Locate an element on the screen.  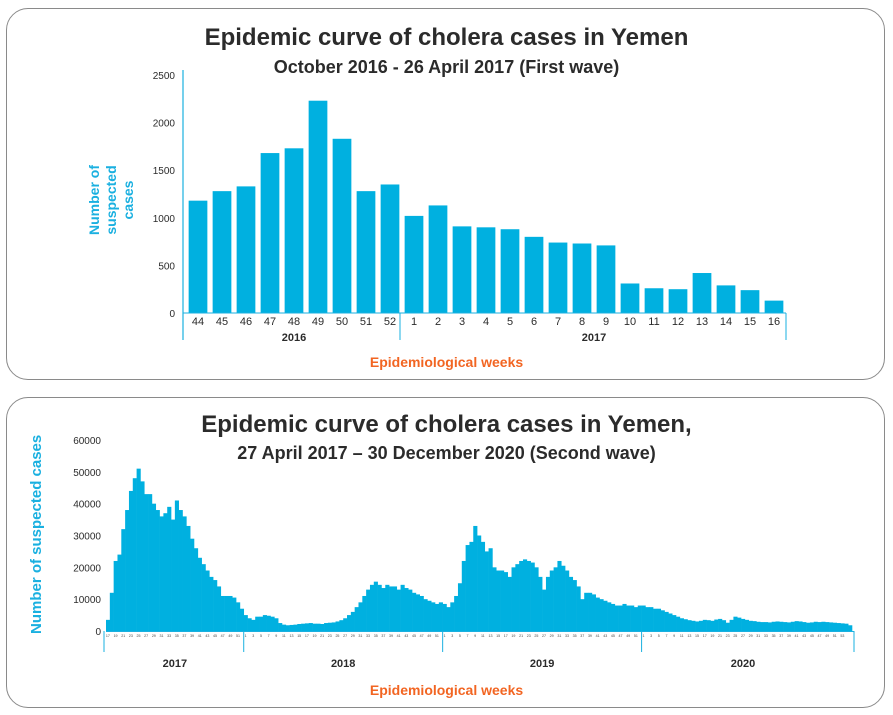
chart1-x-tick-label: 47 is located at coordinates (270, 322).